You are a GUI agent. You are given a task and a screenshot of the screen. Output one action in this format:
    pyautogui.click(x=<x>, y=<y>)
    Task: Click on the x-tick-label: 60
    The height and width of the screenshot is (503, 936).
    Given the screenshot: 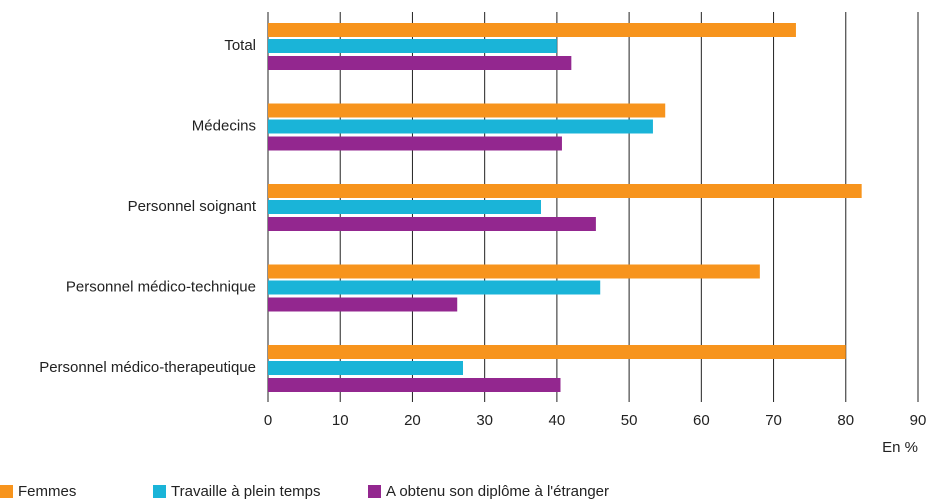 What is the action you would take?
    pyautogui.click(x=701, y=420)
    